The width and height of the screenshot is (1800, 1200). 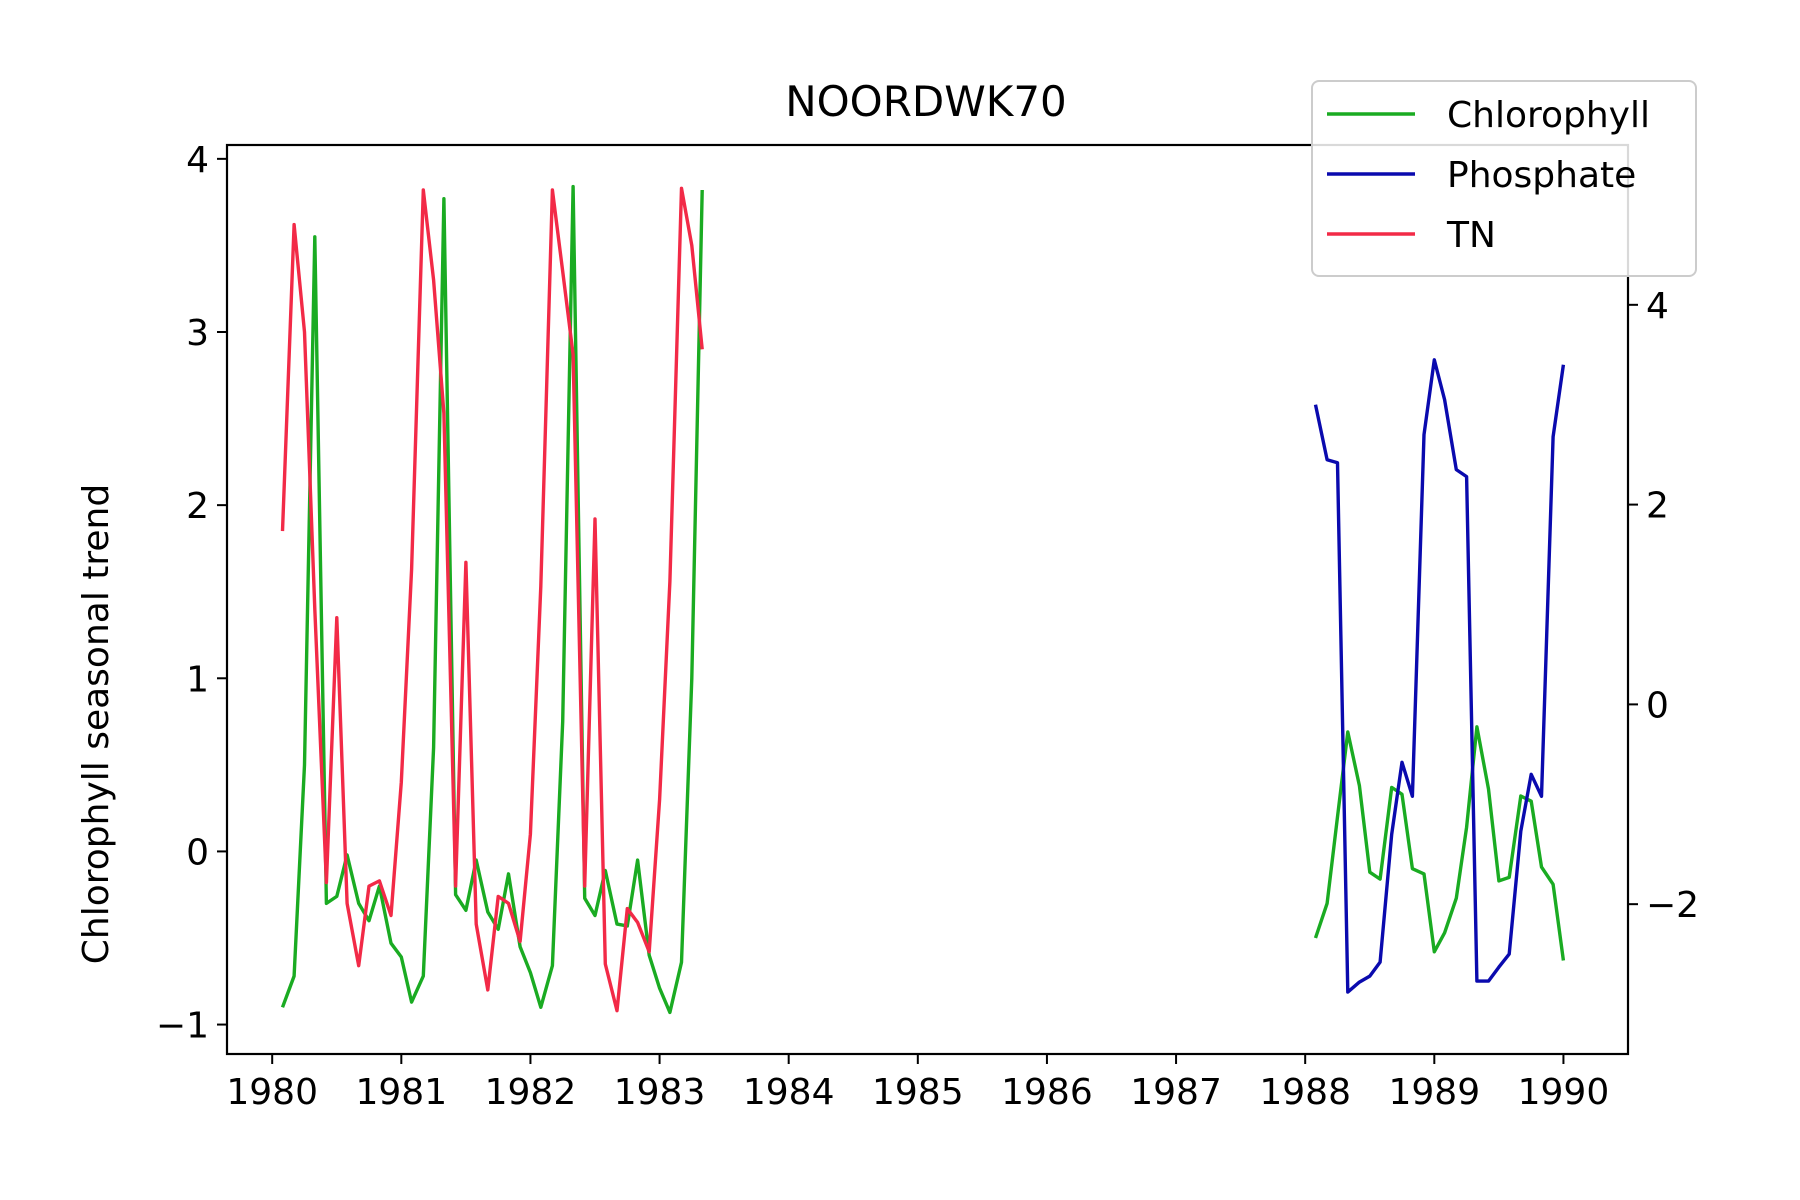 What do you see at coordinates (1541, 175) in the screenshot?
I see `legend-label-phosphate: Phosphate` at bounding box center [1541, 175].